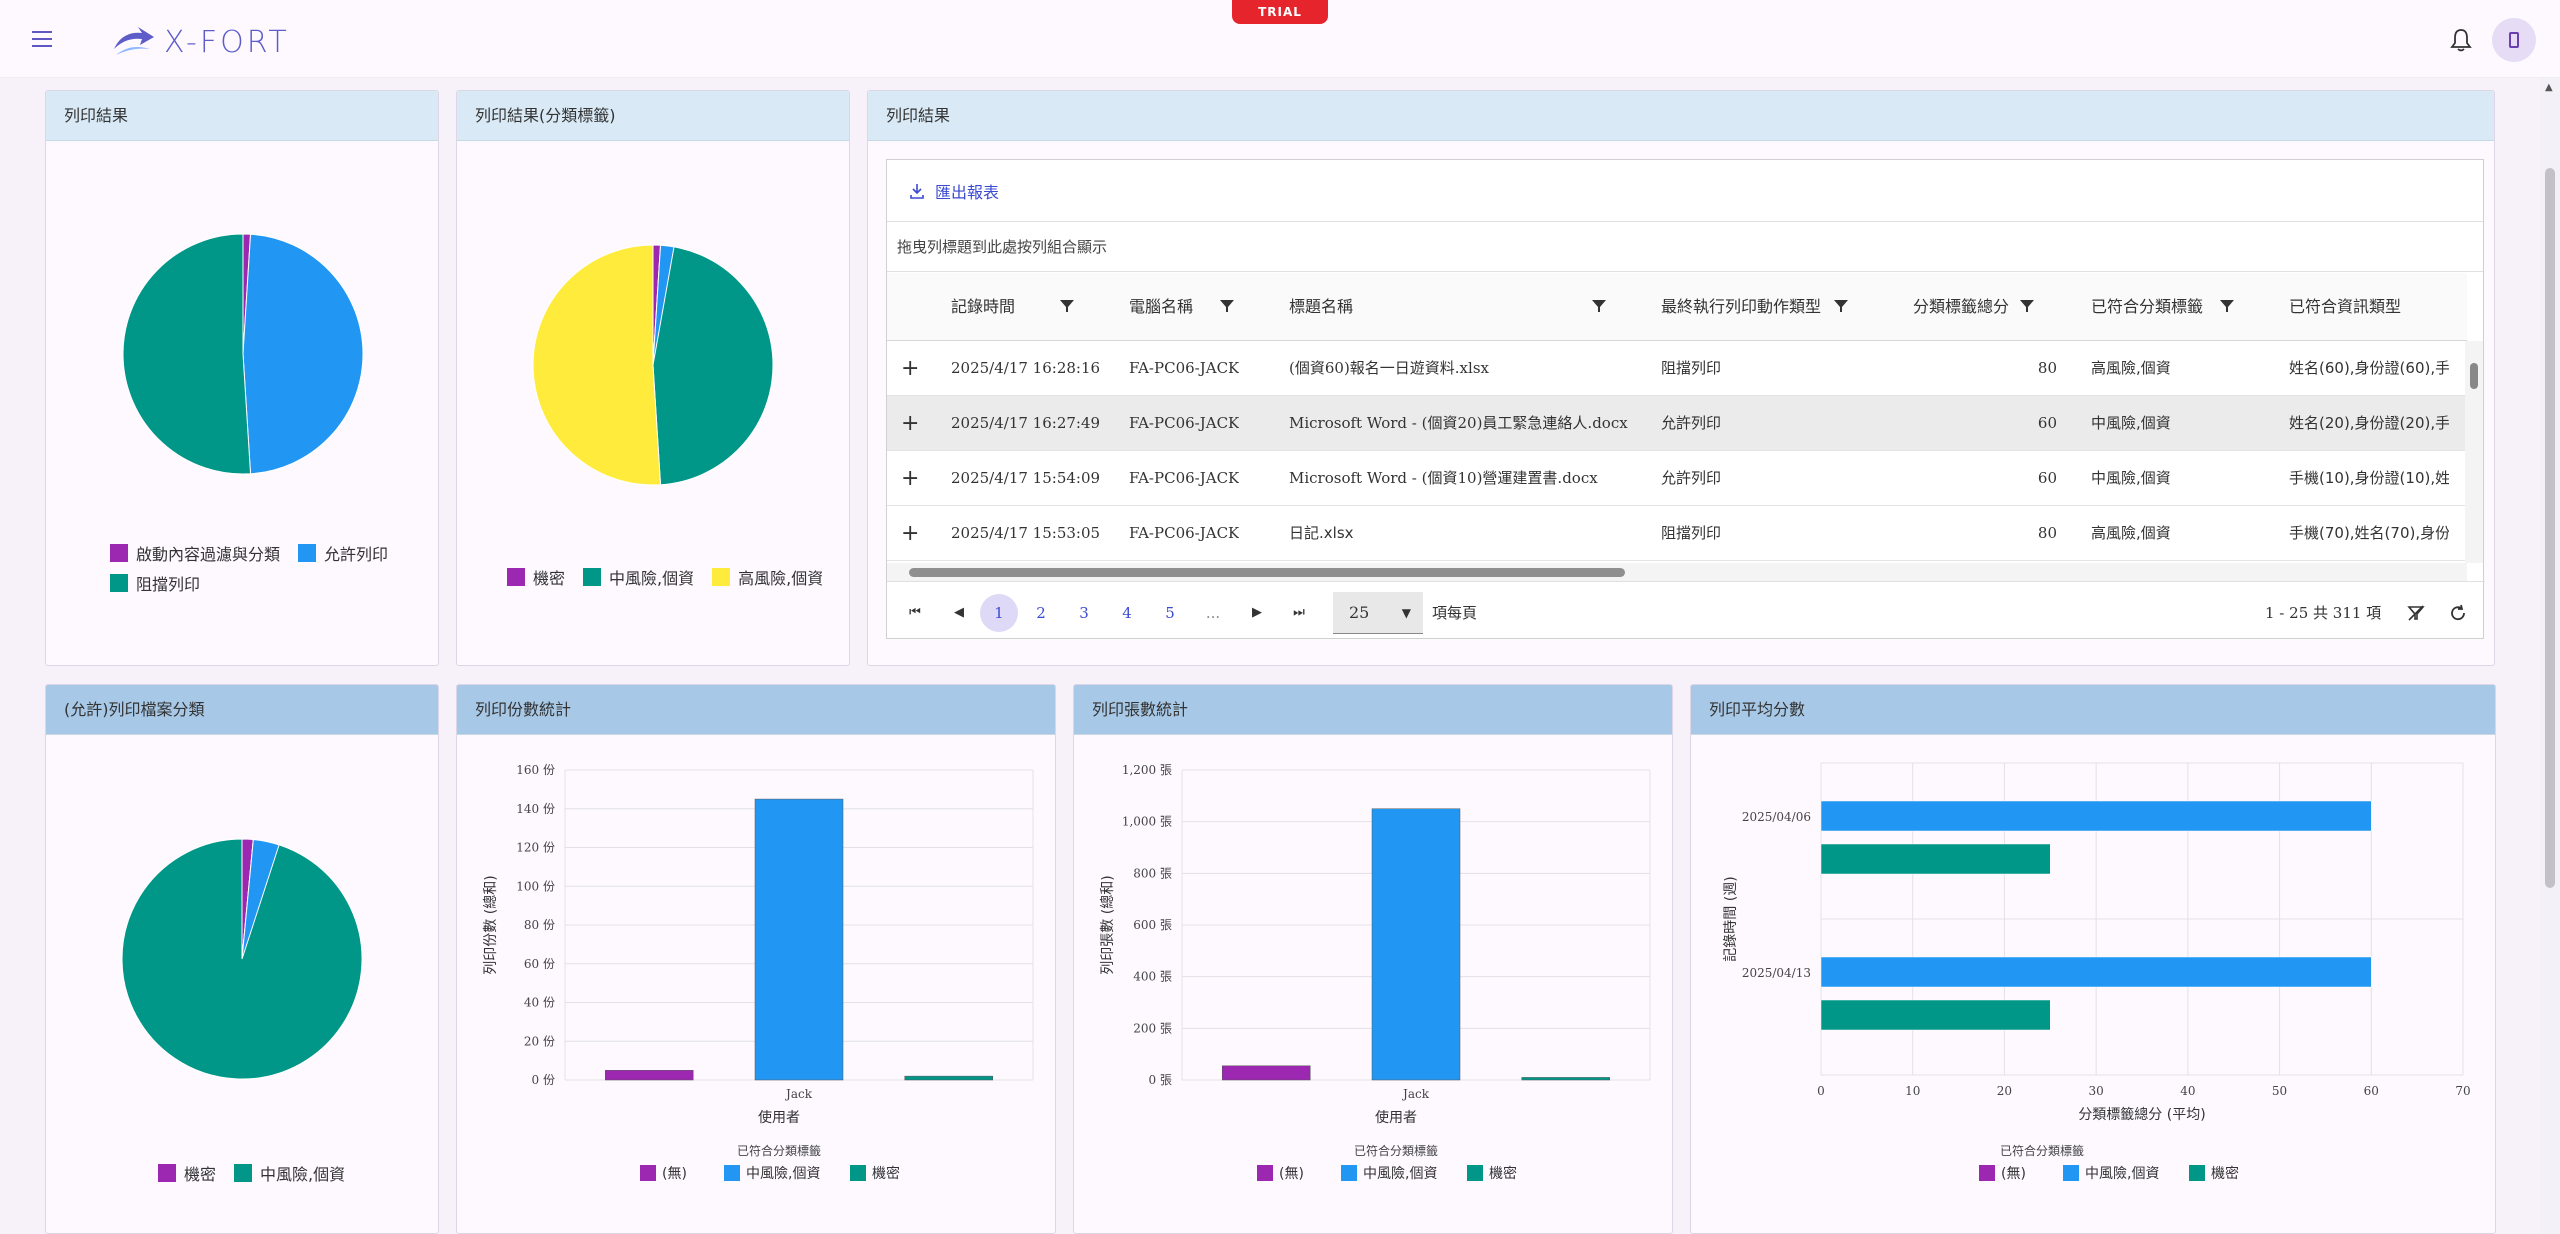 This screenshot has height=1234, width=2560. What do you see at coordinates (1041, 613) in the screenshot?
I see `page-button: 2` at bounding box center [1041, 613].